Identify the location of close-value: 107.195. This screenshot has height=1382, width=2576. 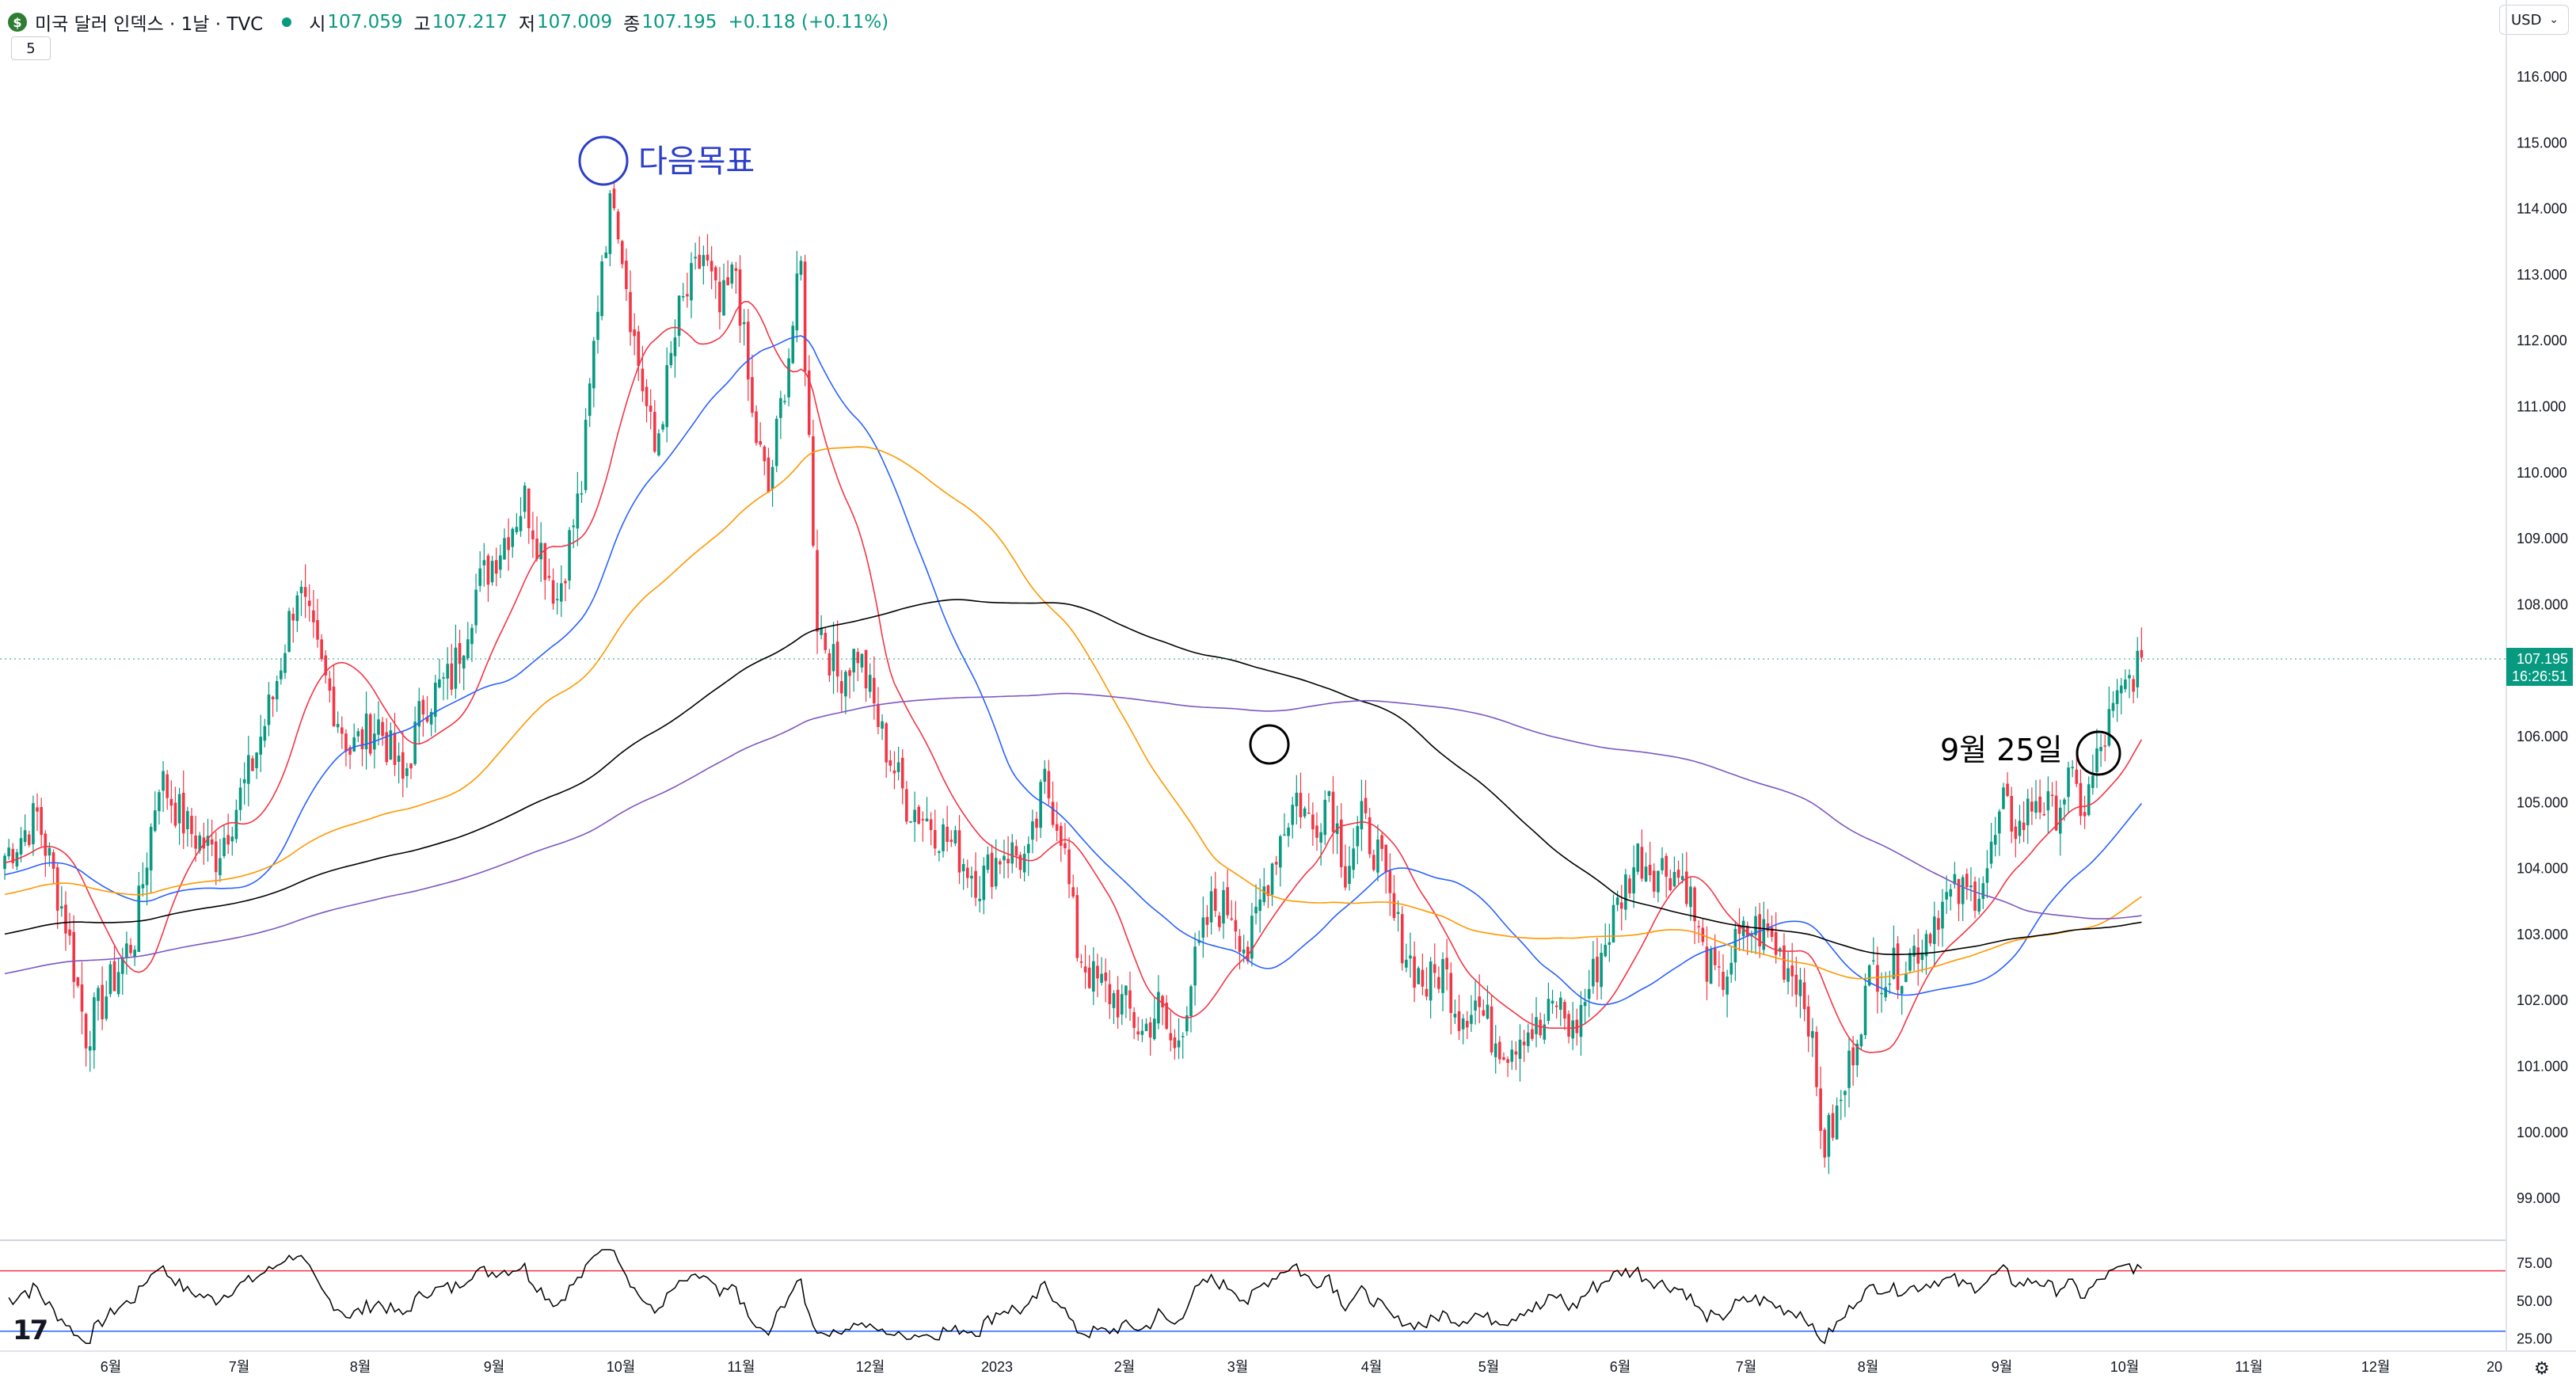
(679, 22).